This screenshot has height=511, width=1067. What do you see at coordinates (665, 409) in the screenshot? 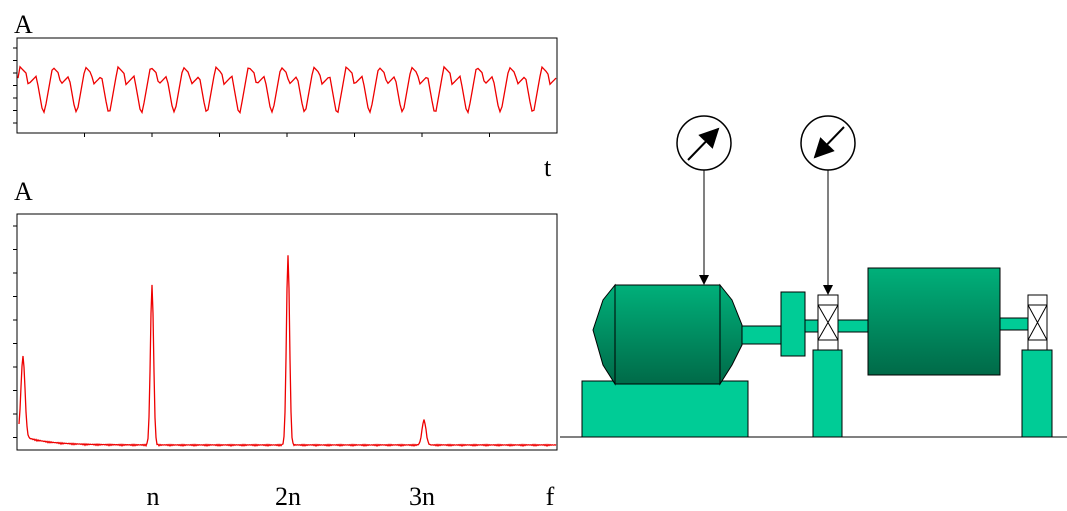
I see `motor-base` at bounding box center [665, 409].